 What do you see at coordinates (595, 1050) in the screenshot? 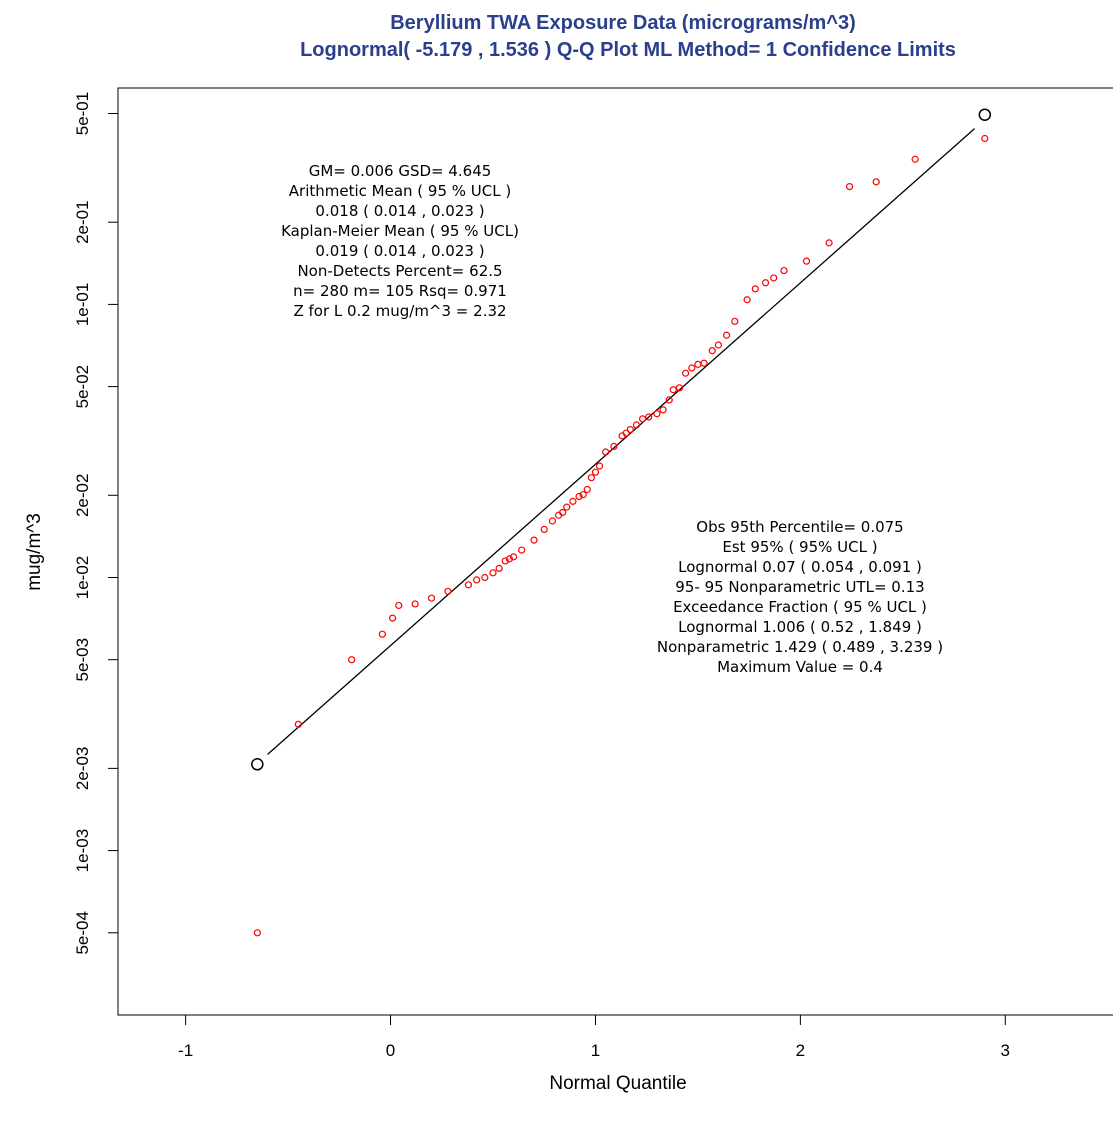
I see `x-tick-label: 1` at bounding box center [595, 1050].